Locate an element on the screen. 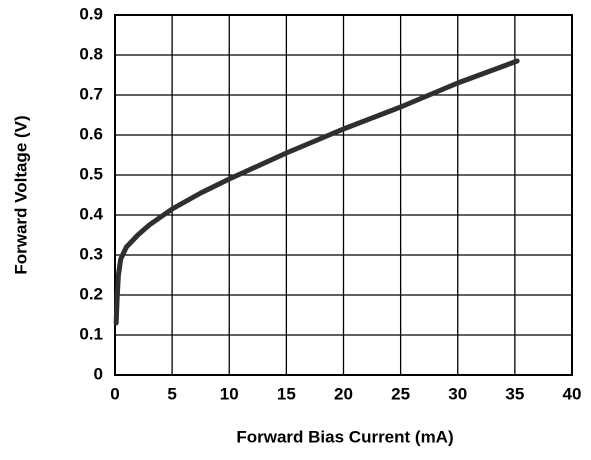  x-tick-label: 15 is located at coordinates (286, 393).